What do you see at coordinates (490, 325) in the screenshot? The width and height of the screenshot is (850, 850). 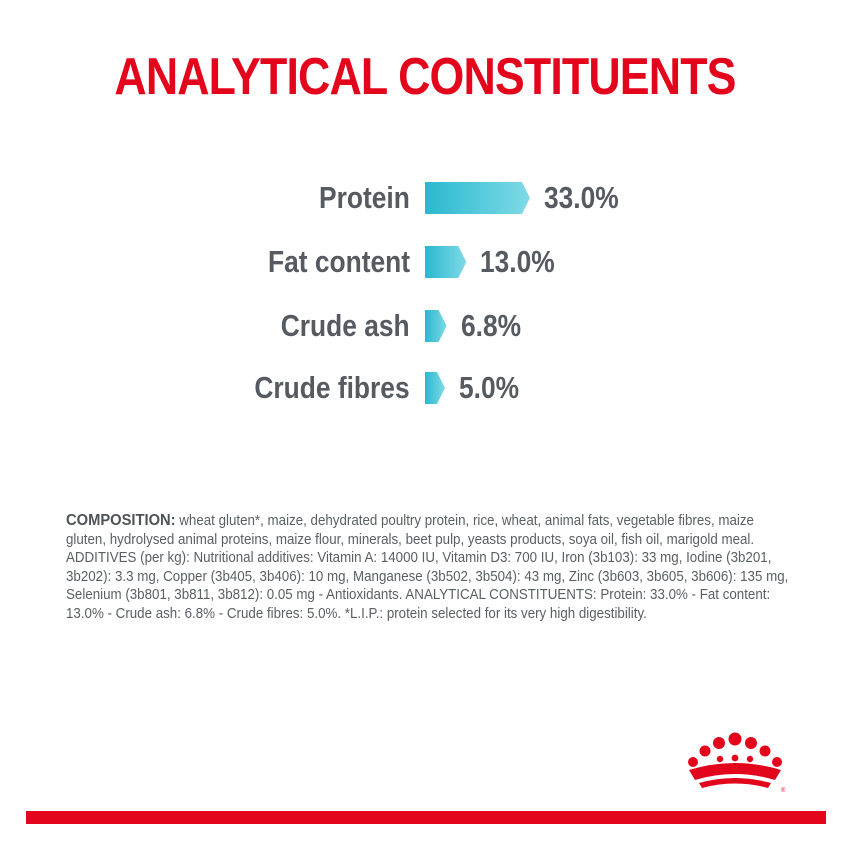 I see `bar-value-label: 6.8%` at bounding box center [490, 325].